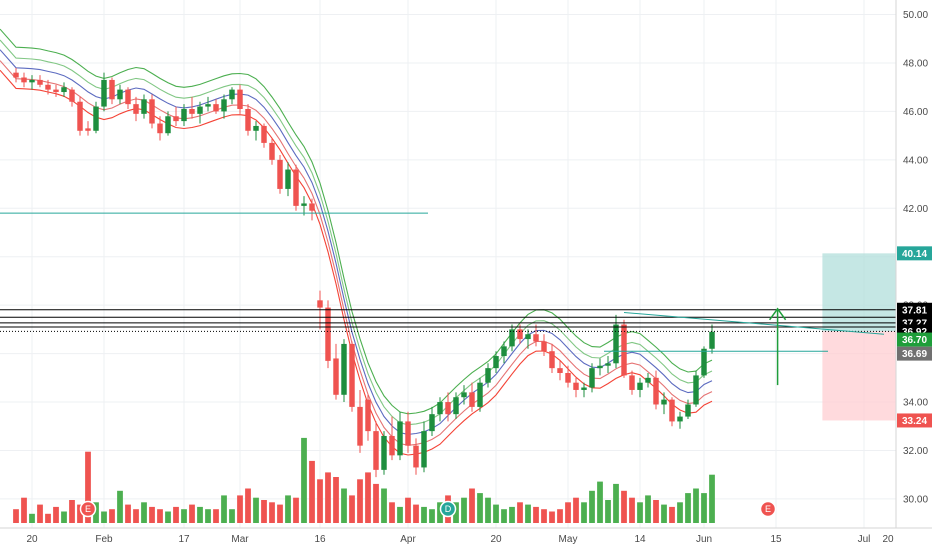 The width and height of the screenshot is (932, 550). I want to click on loss-zone, so click(859, 376).